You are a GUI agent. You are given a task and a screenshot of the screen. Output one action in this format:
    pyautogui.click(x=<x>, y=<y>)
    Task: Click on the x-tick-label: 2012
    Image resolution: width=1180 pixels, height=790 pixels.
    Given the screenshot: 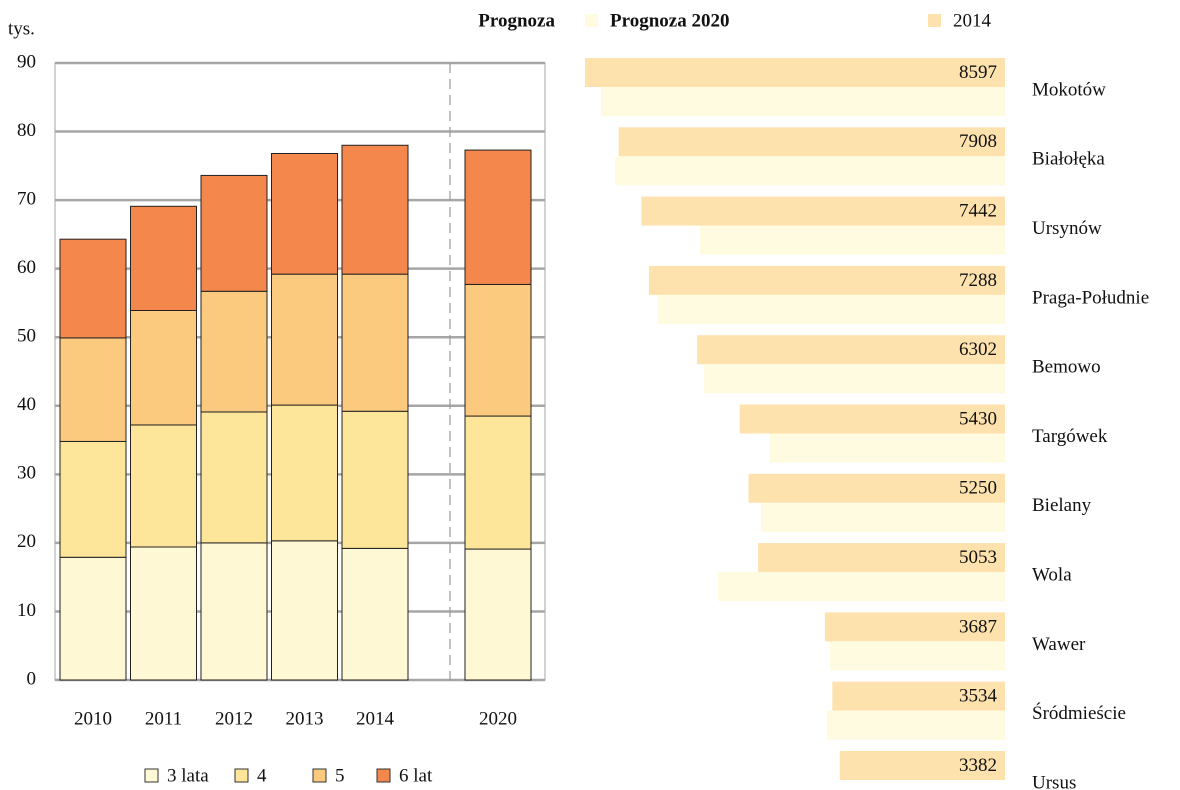 What is the action you would take?
    pyautogui.click(x=234, y=718)
    